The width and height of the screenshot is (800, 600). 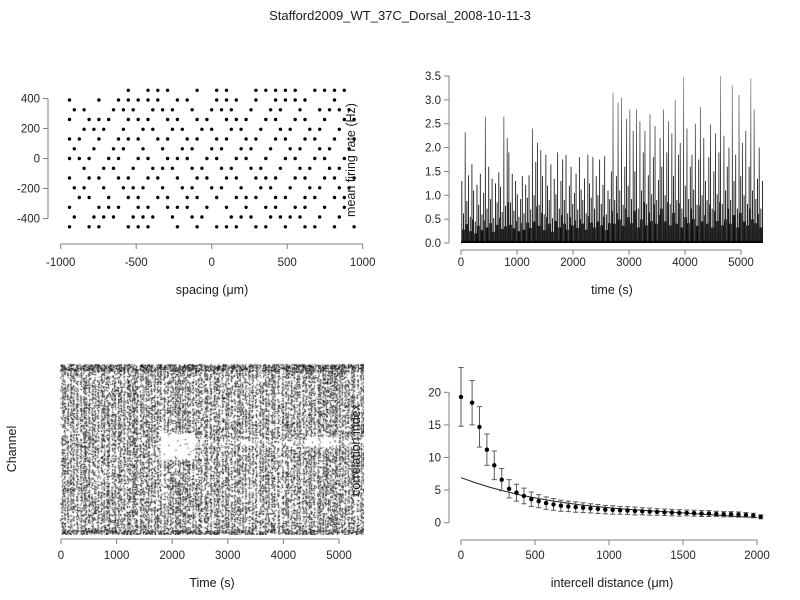 What do you see at coordinates (433, 220) in the screenshot?
I see `svg-text: 0.5` at bounding box center [433, 220].